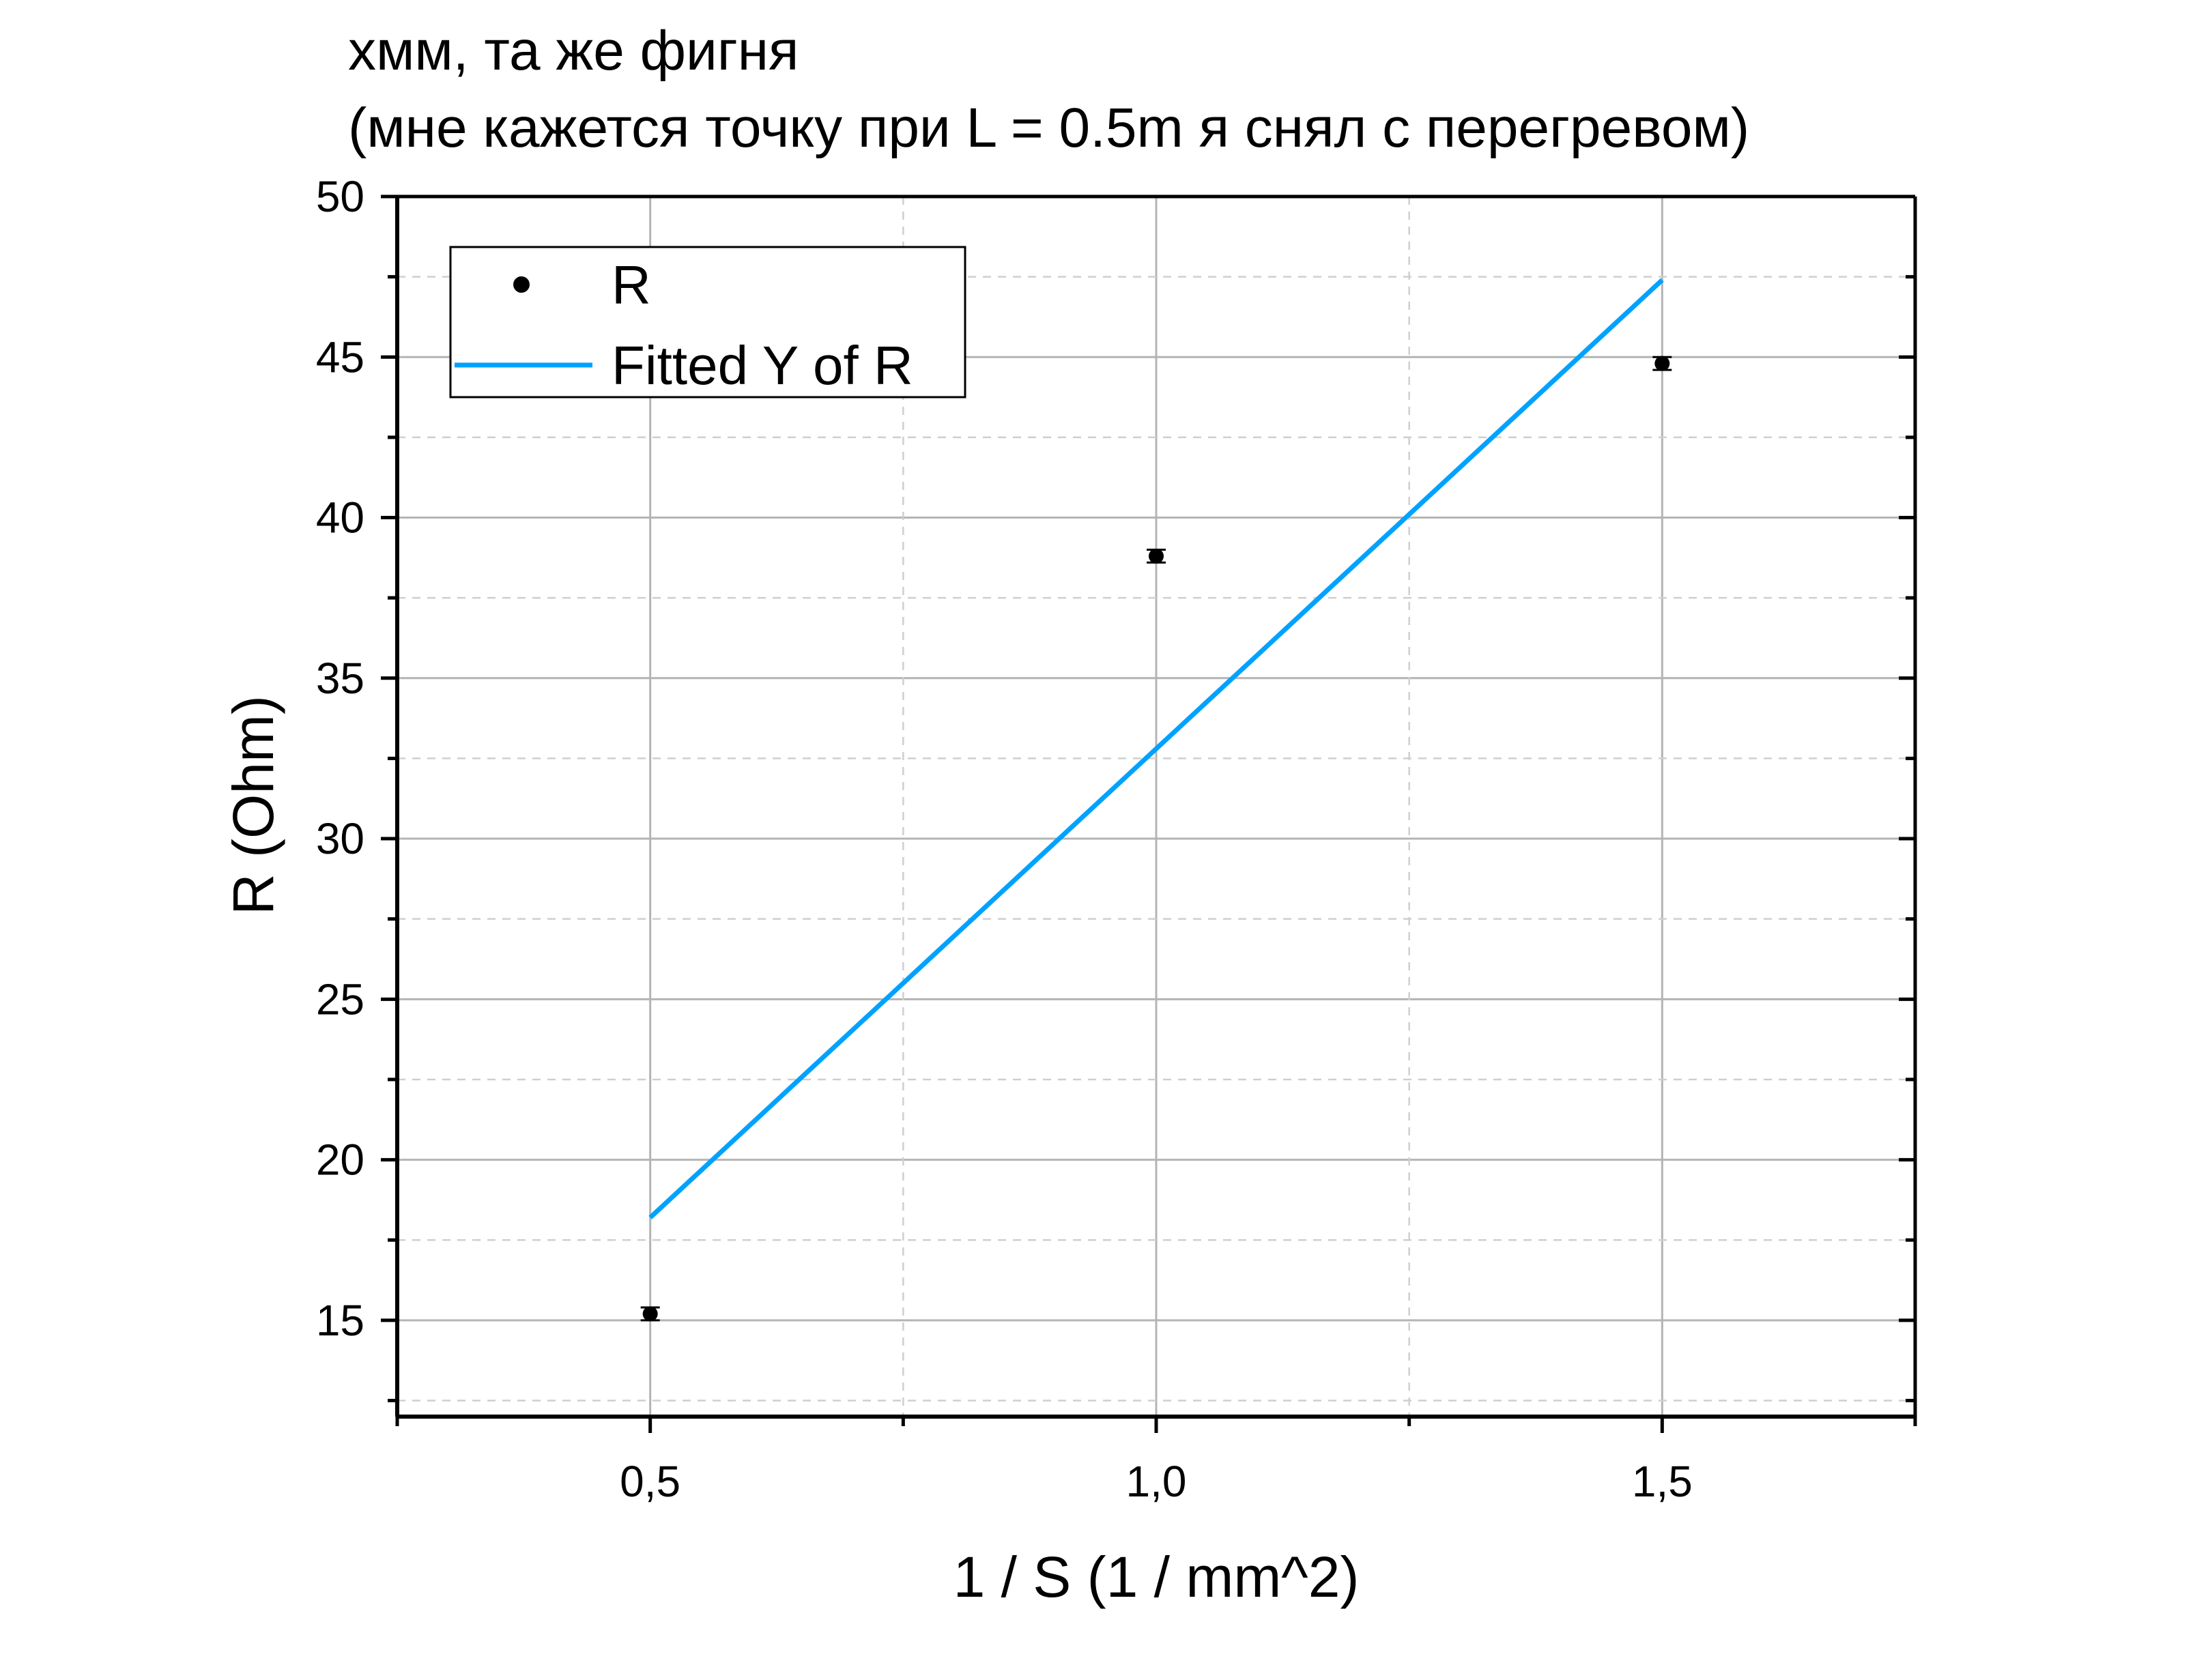  Describe the element at coordinates (253, 805) in the screenshot. I see `y-axis-label: R (Ohm)` at that location.